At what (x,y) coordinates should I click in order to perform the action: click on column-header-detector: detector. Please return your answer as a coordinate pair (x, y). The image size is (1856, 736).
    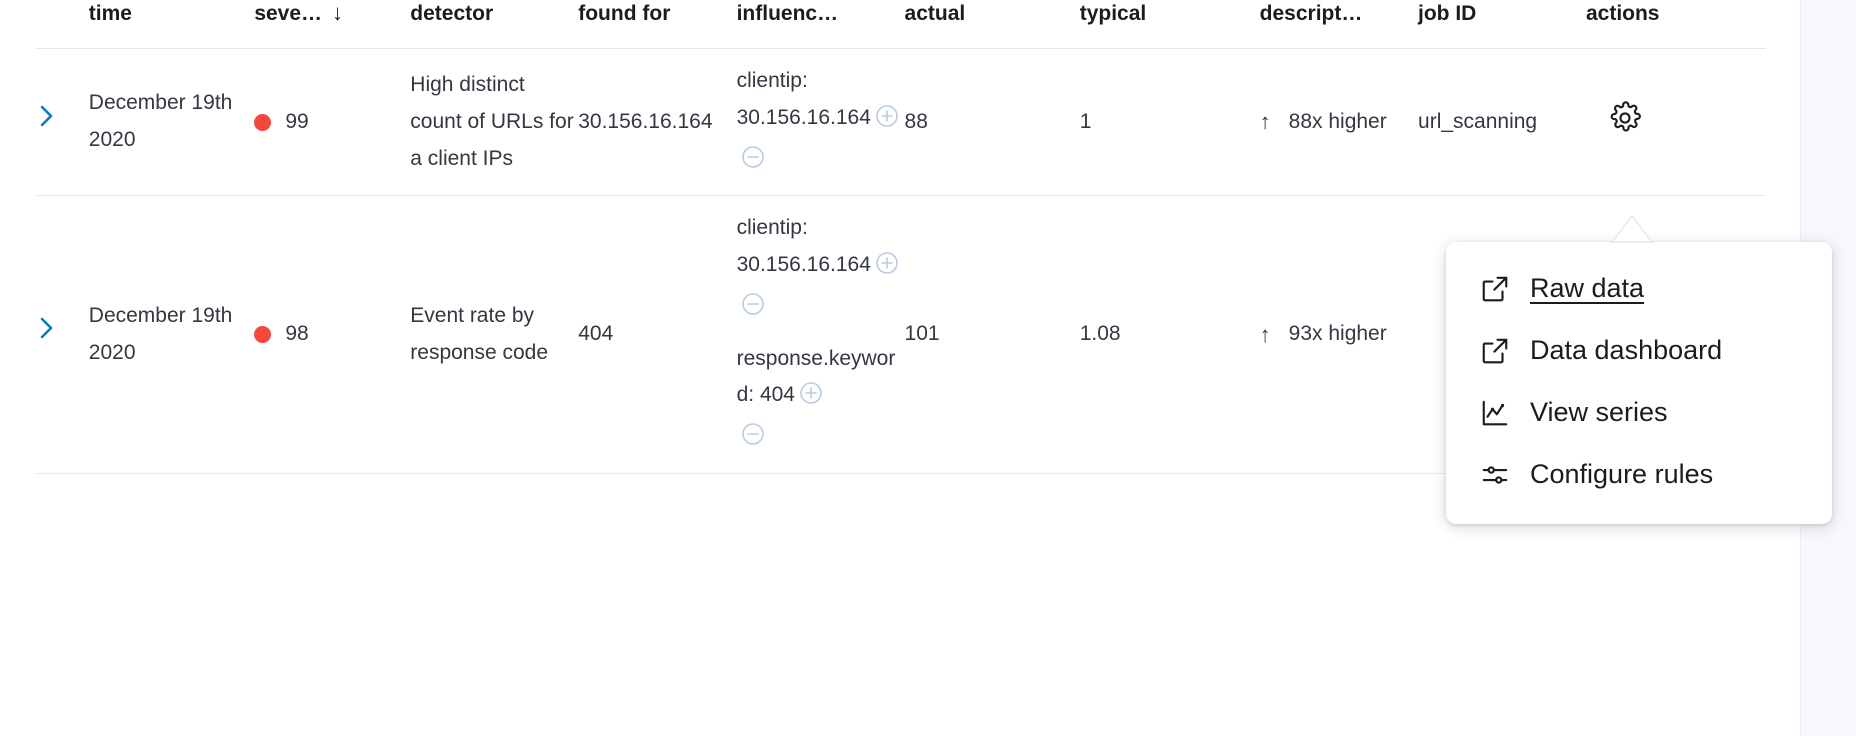
    Looking at the image, I should click on (494, 24).